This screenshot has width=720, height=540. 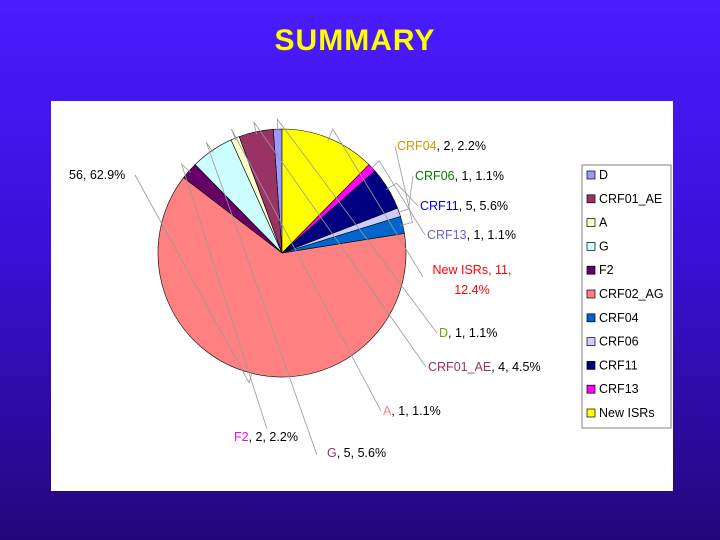 I want to click on data-label-value: , 4, 4.5%, so click(x=515, y=367).